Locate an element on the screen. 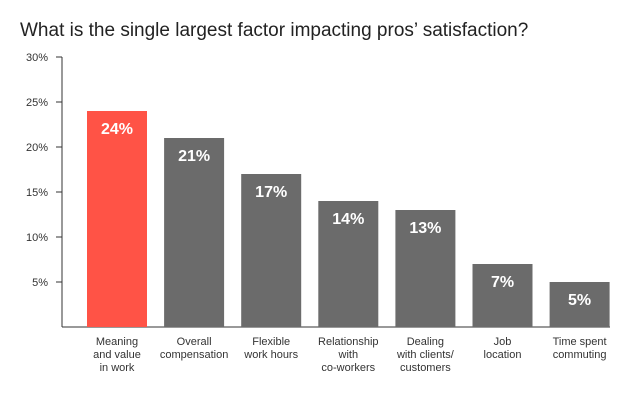 This screenshot has height=400, width=635. y-tick-label: 25% is located at coordinates (37, 103).